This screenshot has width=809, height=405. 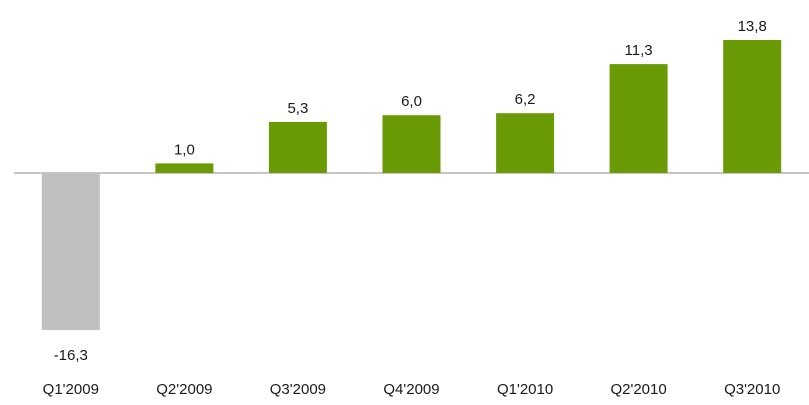 What do you see at coordinates (411, 101) in the screenshot?
I see `data-label-3: 6,0` at bounding box center [411, 101].